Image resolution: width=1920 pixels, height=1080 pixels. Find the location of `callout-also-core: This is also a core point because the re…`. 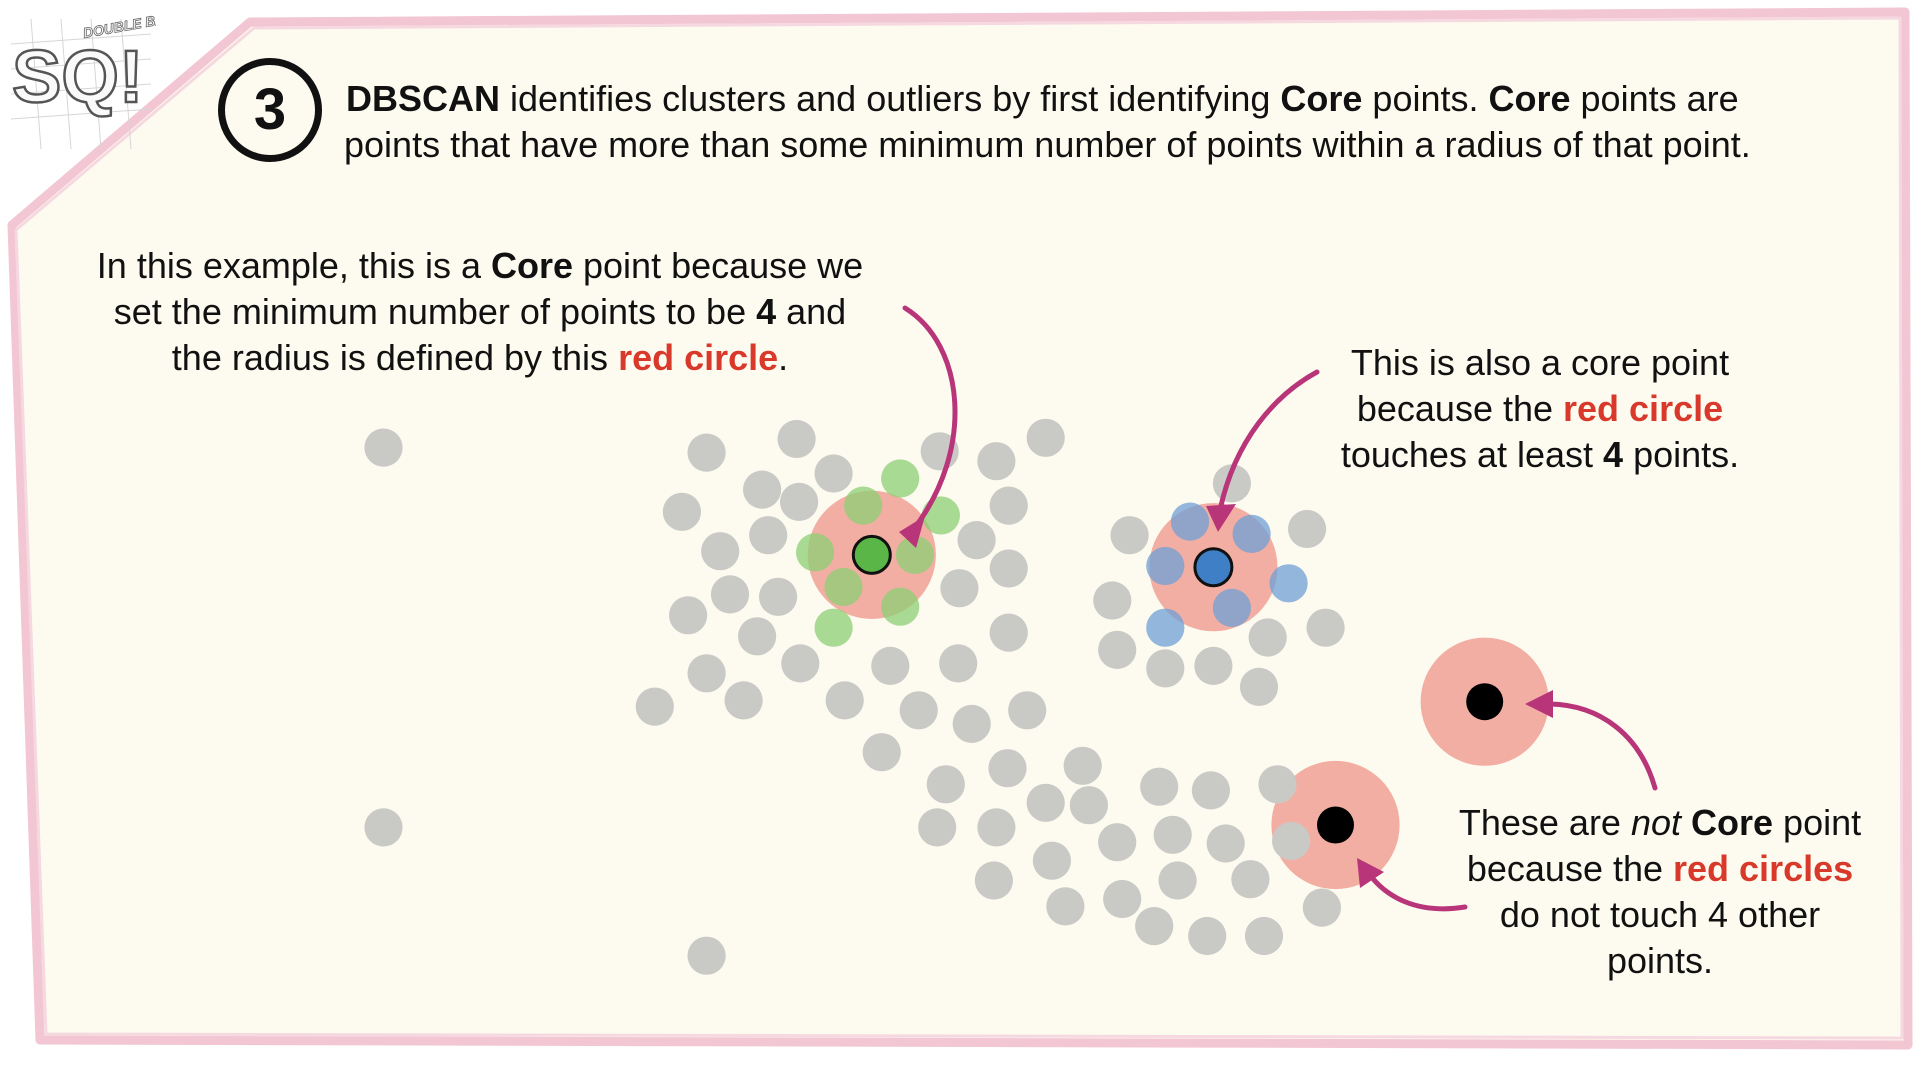

callout-also-core: This is also a core point because the re… is located at coordinates (1540, 409).